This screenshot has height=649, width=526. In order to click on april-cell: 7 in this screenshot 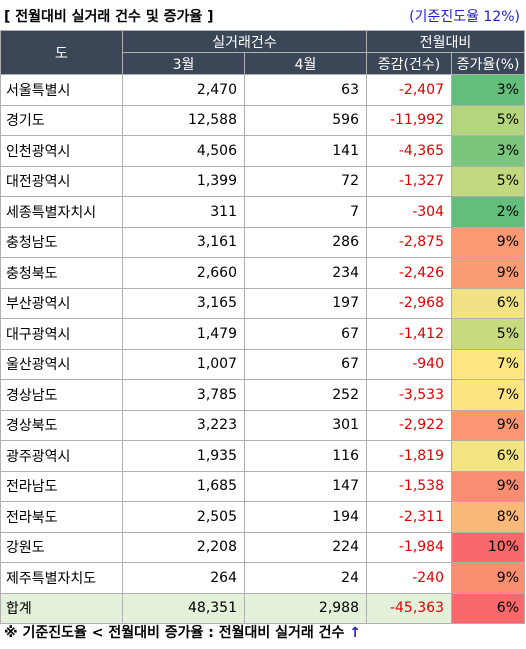, I will do `click(305, 212)`.